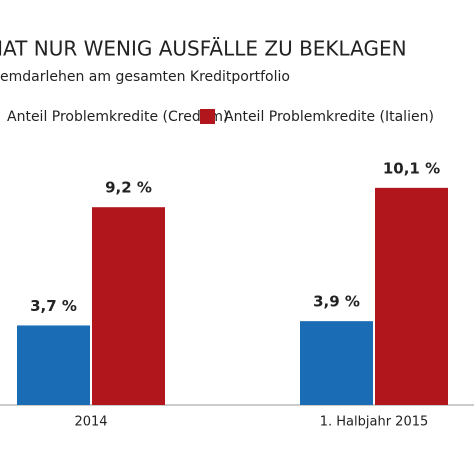 Image resolution: width=474 pixels, height=463 pixels. I want to click on x-tick-label: 2014, so click(90, 422).